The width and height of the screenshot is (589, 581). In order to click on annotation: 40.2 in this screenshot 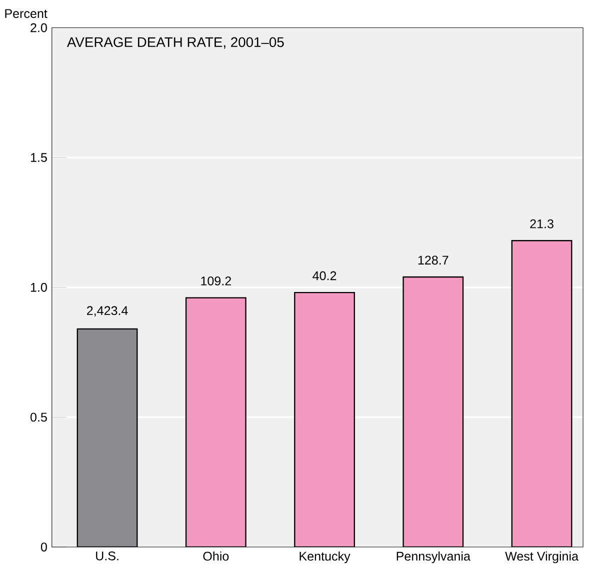, I will do `click(324, 275)`.